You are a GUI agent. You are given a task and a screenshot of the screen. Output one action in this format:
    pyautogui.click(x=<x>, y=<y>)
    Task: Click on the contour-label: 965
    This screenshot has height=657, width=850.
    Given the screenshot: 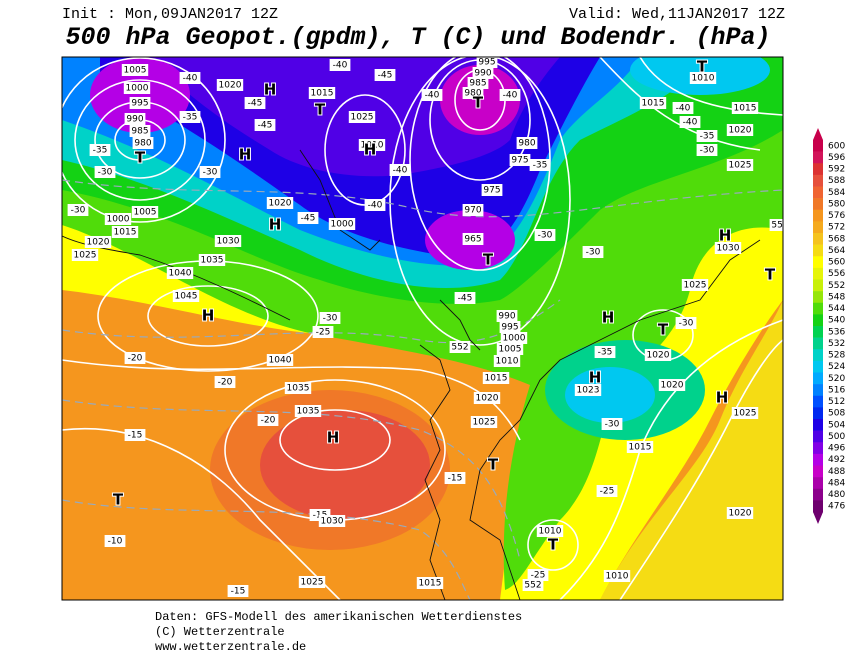 What is the action you would take?
    pyautogui.click(x=472, y=240)
    